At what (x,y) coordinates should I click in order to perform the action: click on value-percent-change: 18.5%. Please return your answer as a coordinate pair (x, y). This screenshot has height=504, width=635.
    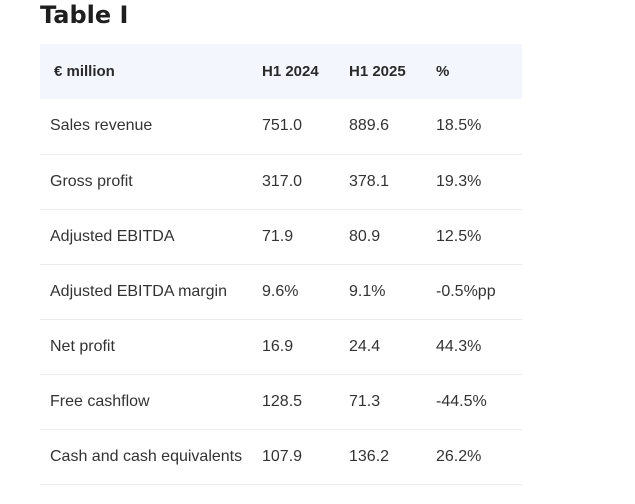
    Looking at the image, I should click on (459, 126).